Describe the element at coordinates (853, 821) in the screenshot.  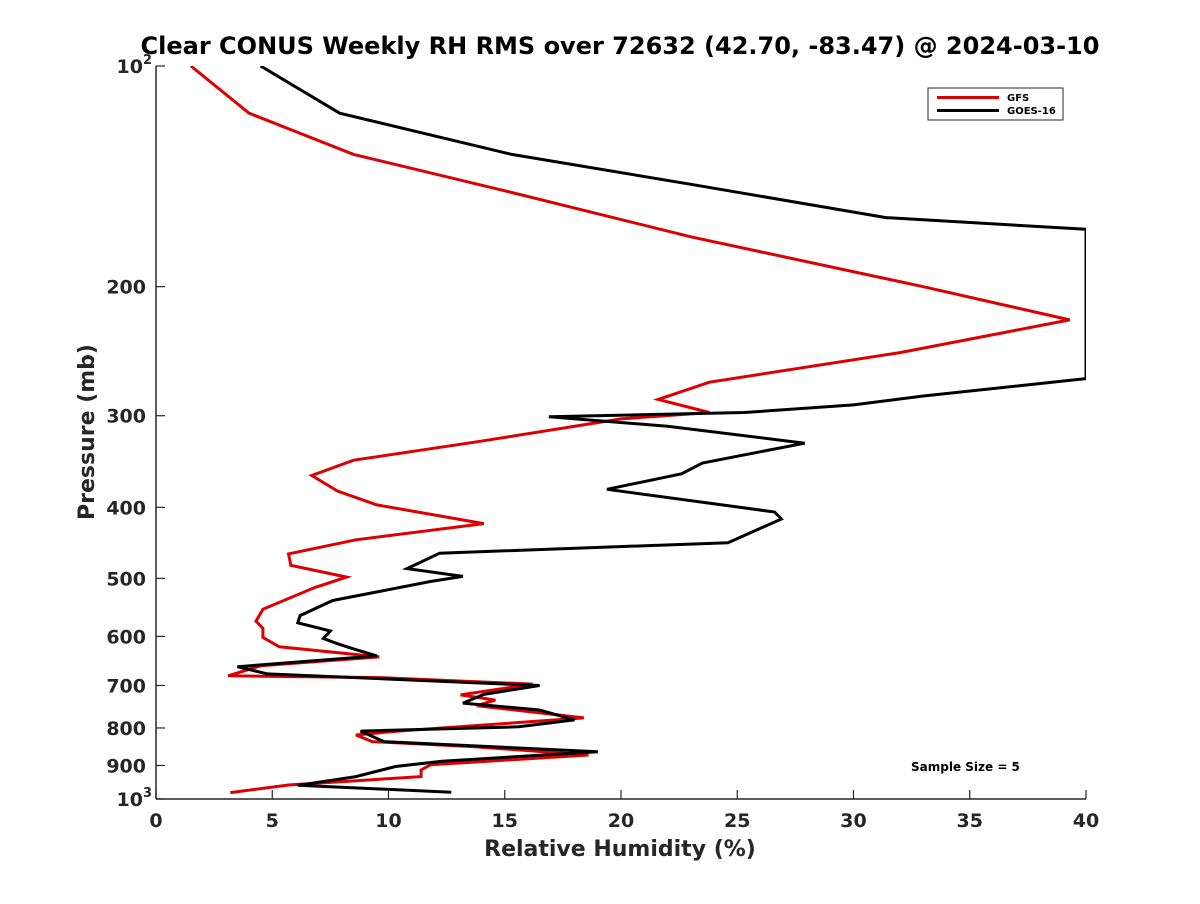
I see `x-tick-label: 30` at that location.